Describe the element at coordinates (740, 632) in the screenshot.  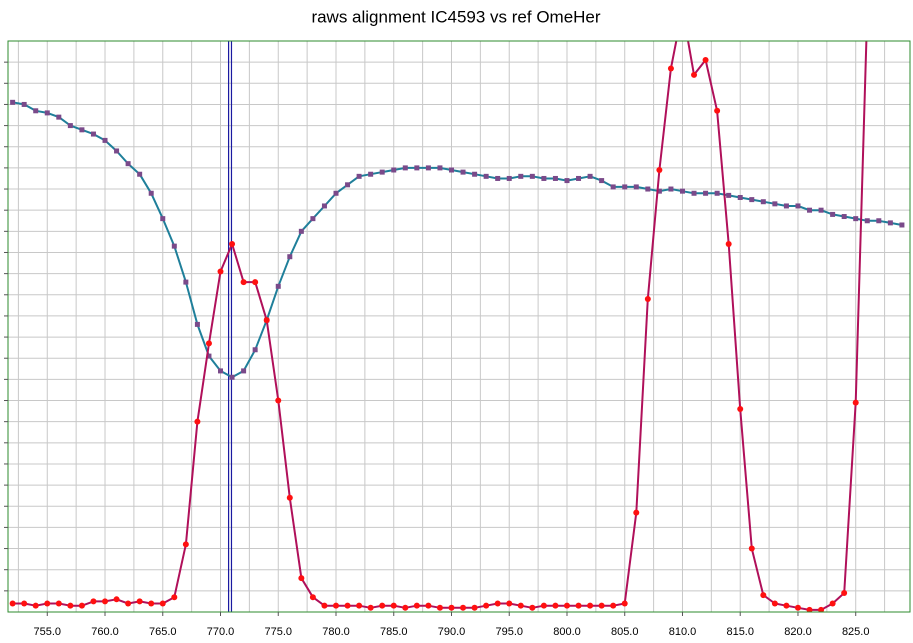
I see `x-tick-label: 815.0` at that location.